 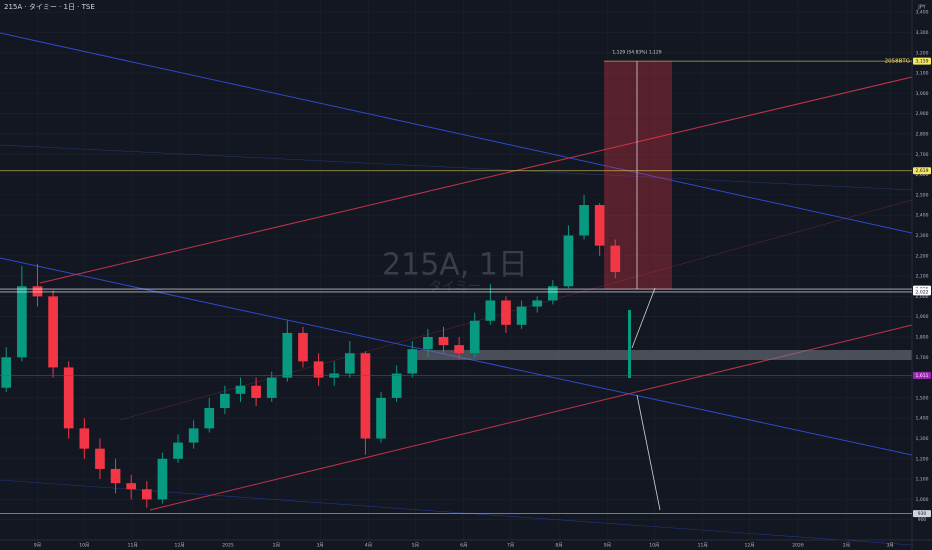 What do you see at coordinates (922, 53) in the screenshot?
I see `y-tick-label: 3,200` at bounding box center [922, 53].